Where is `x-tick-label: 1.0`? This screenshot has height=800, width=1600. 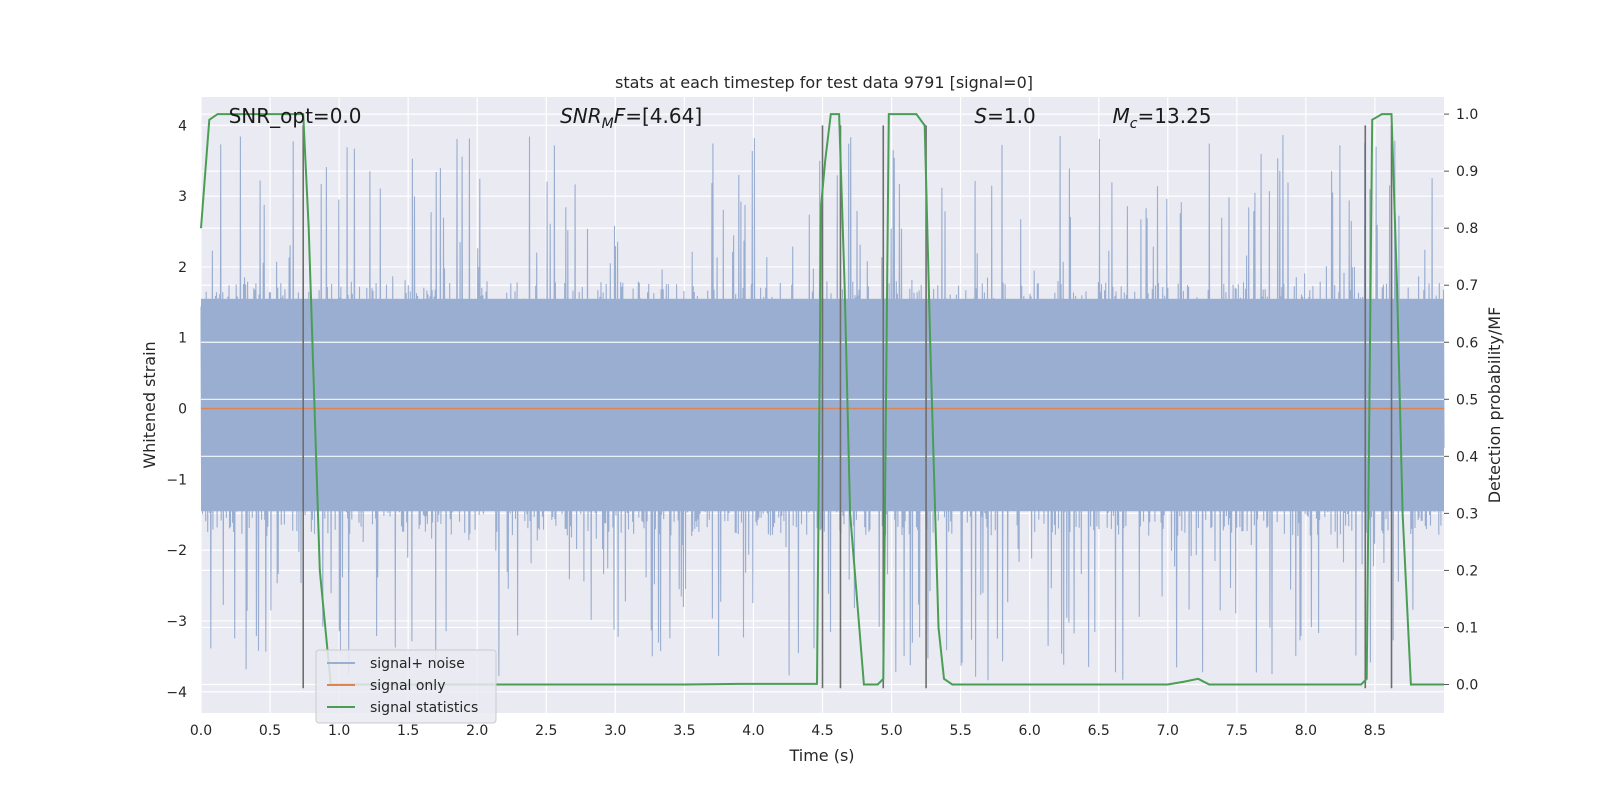 x-tick-label: 1.0 is located at coordinates (339, 731).